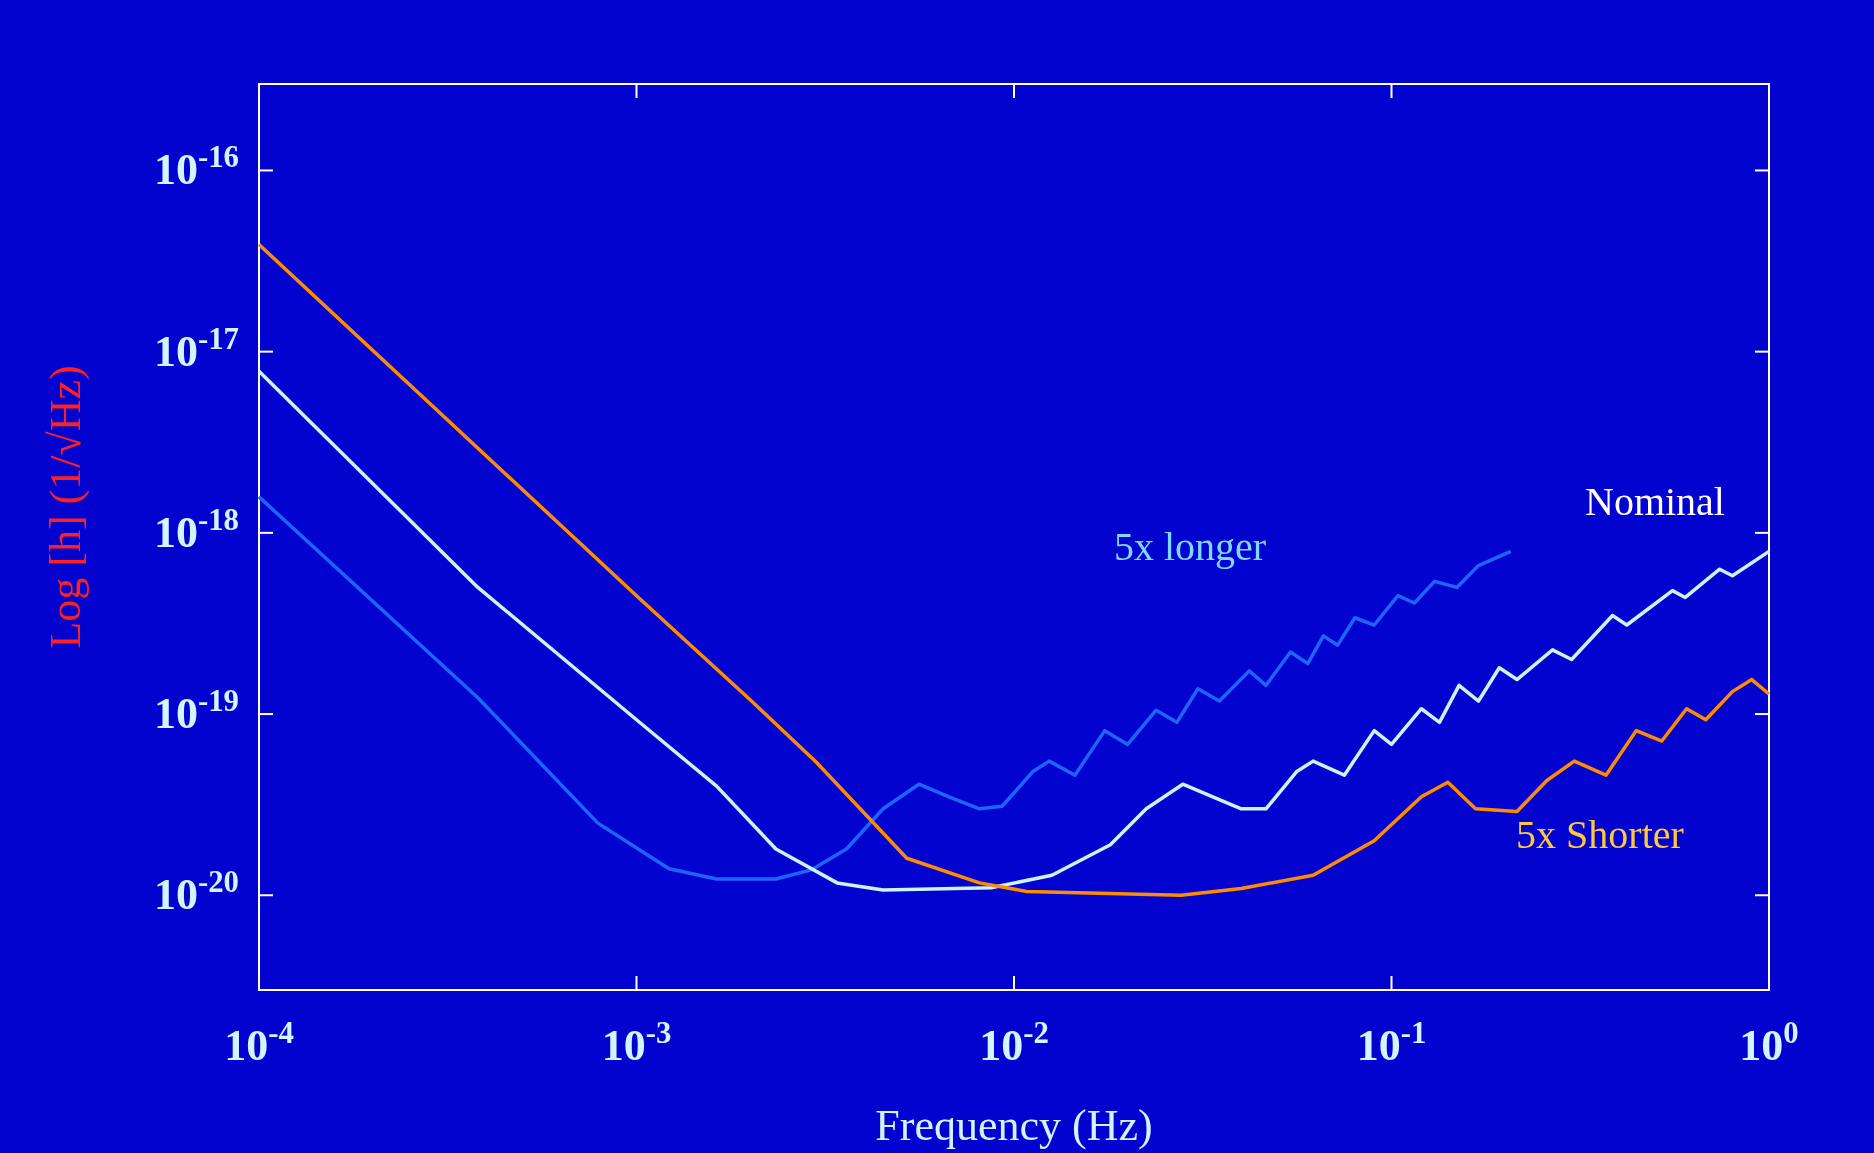  What do you see at coordinates (1014, 1043) in the screenshot?
I see `x-tick-label: 10$^{-2}$` at bounding box center [1014, 1043].